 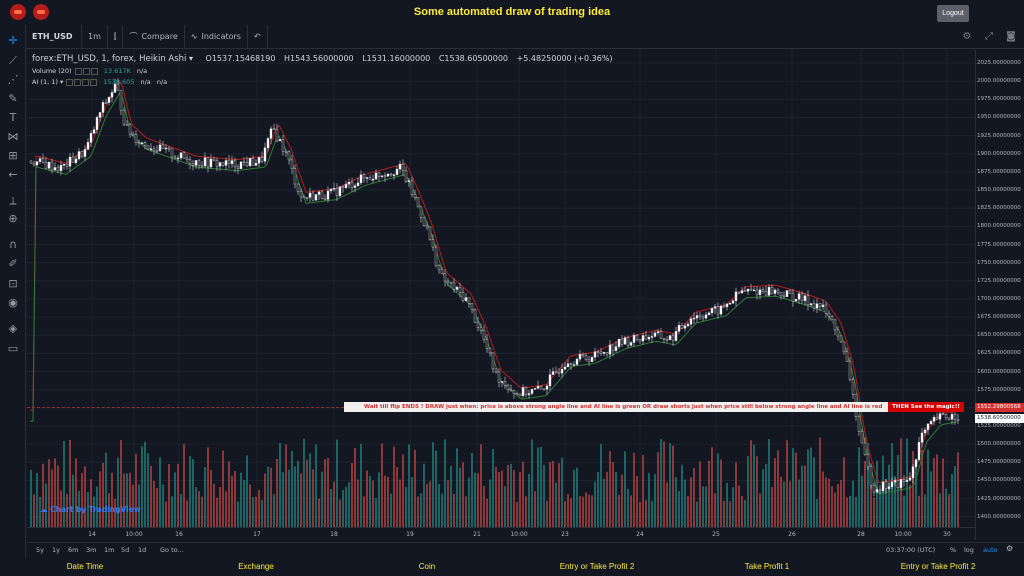 What do you see at coordinates (13, 348) in the screenshot?
I see `trash-icon: ▭` at bounding box center [13, 348].